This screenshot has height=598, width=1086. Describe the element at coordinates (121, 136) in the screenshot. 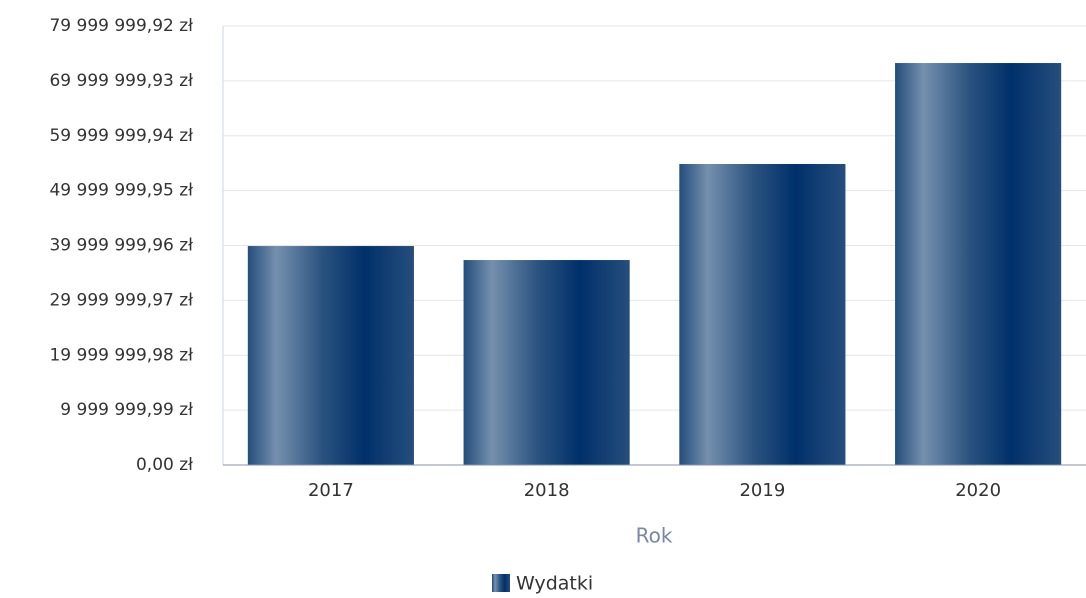

I see `y-tick-label: 59 999 999,94 zł` at that location.